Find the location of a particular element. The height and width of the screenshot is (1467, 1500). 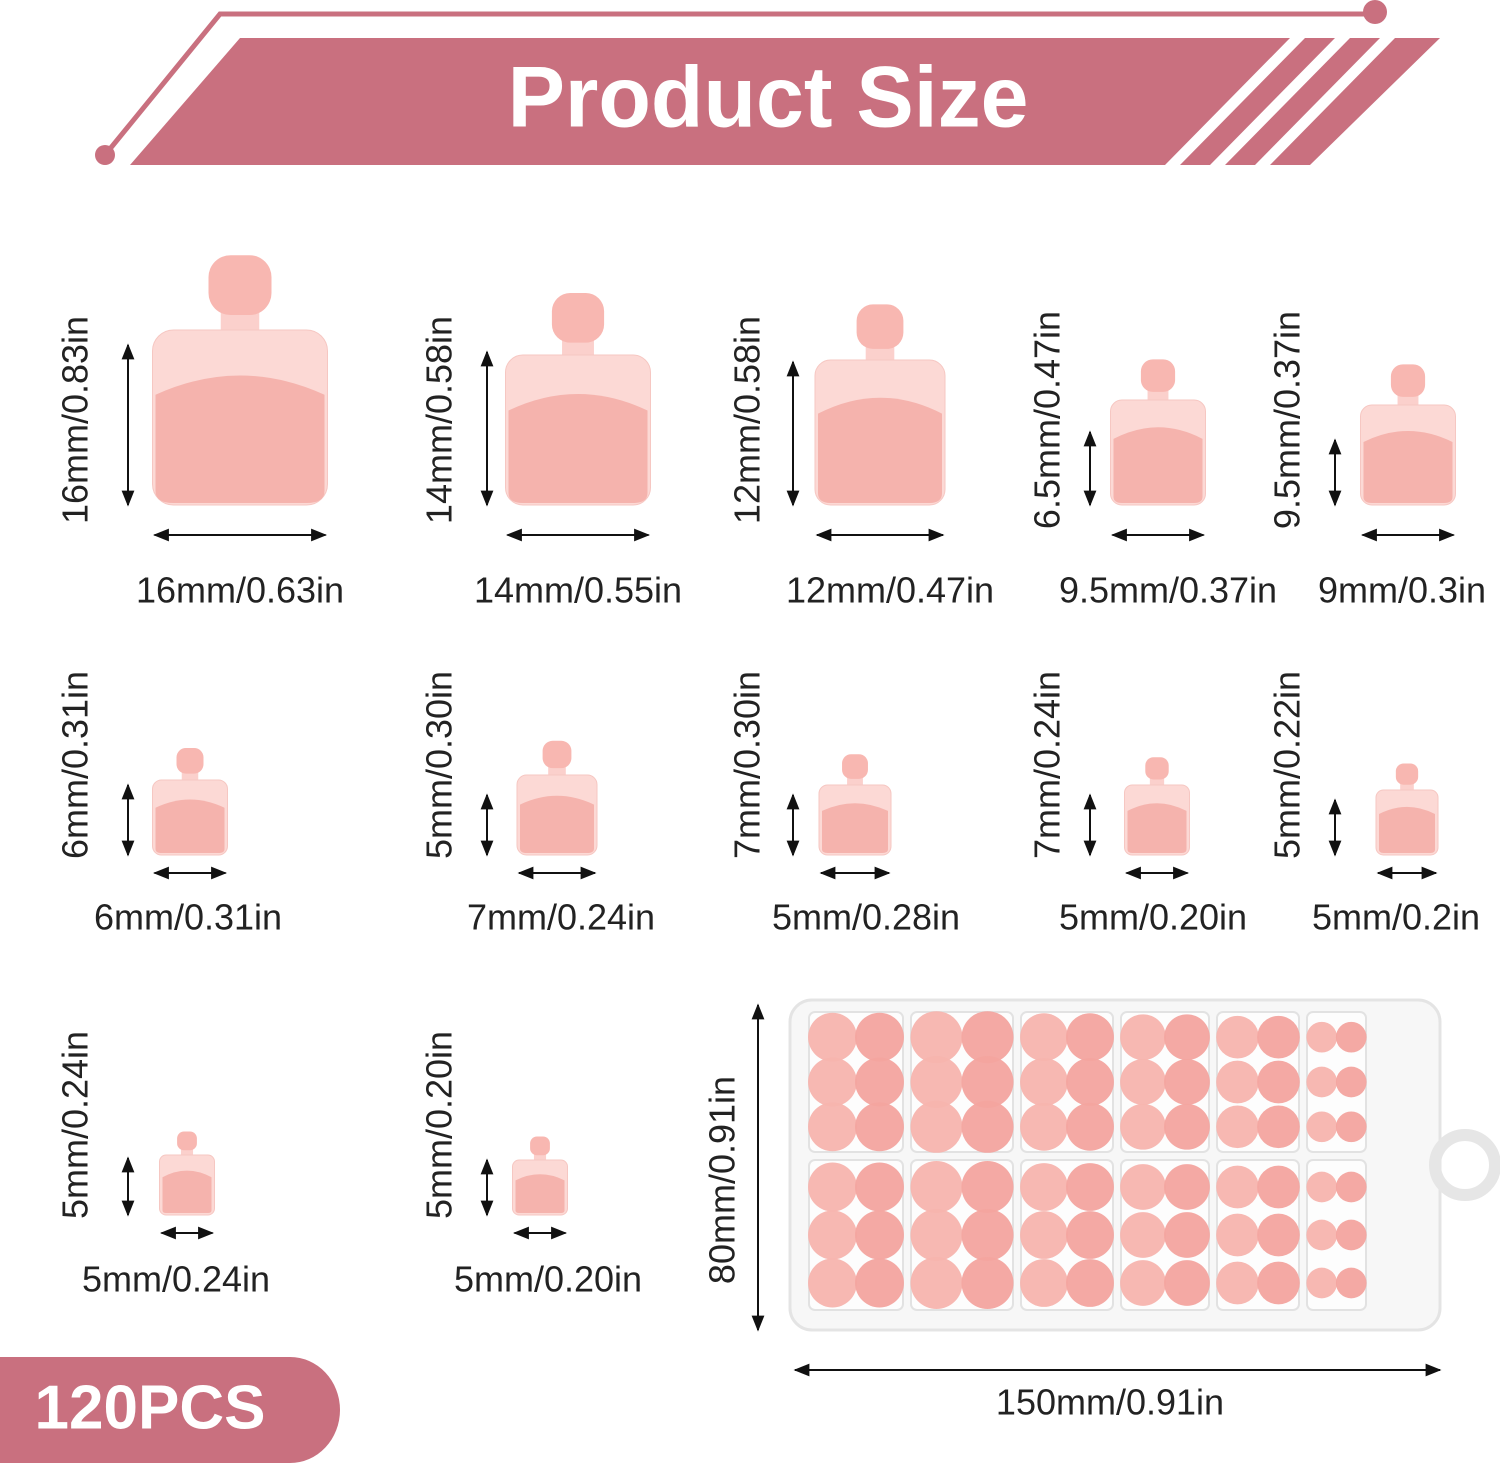

height-label: 5mm/0.24in is located at coordinates (75, 1125).